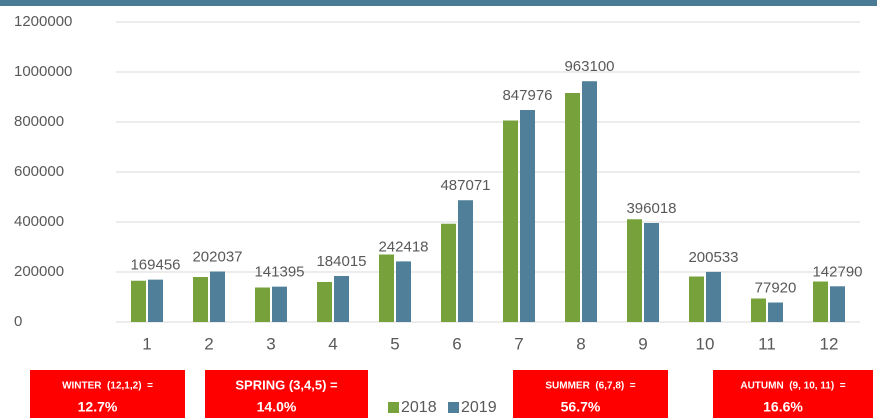 The width and height of the screenshot is (877, 418). I want to click on top-bar, so click(438, 3).